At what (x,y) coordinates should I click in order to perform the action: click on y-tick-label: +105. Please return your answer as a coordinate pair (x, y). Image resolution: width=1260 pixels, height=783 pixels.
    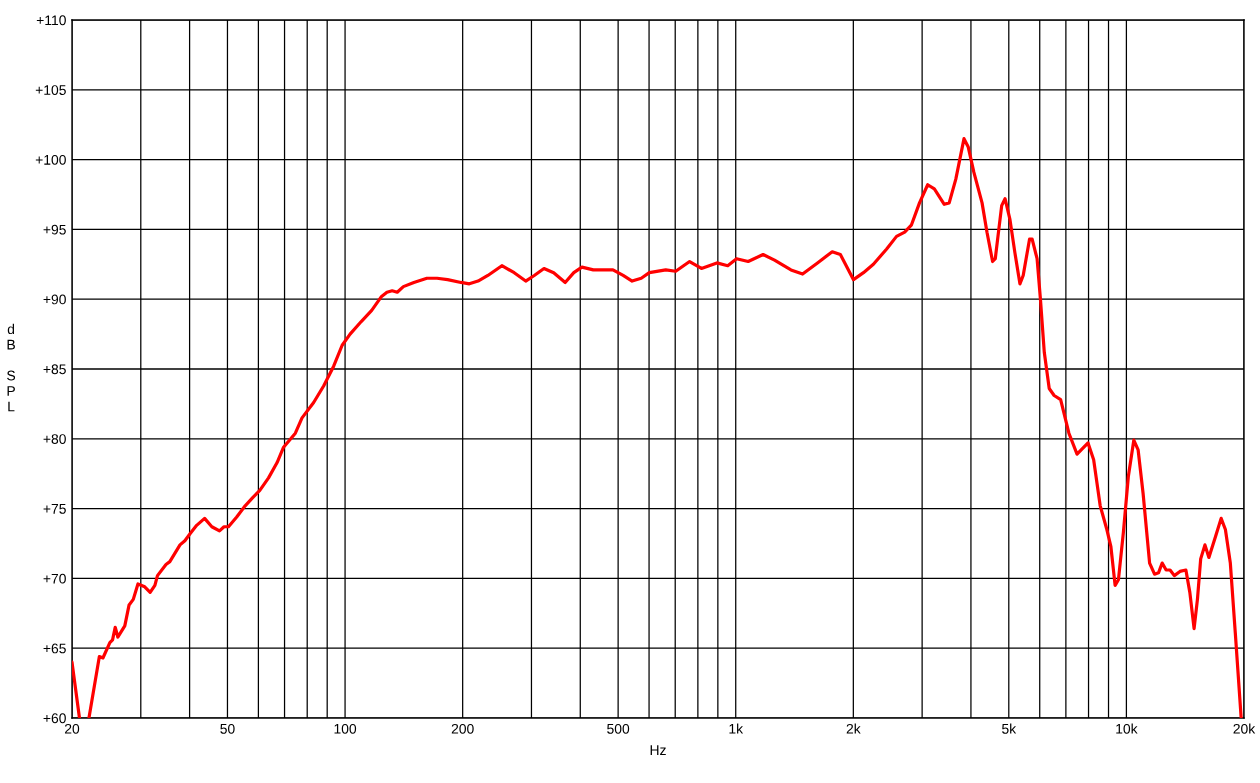
    Looking at the image, I should click on (50, 90).